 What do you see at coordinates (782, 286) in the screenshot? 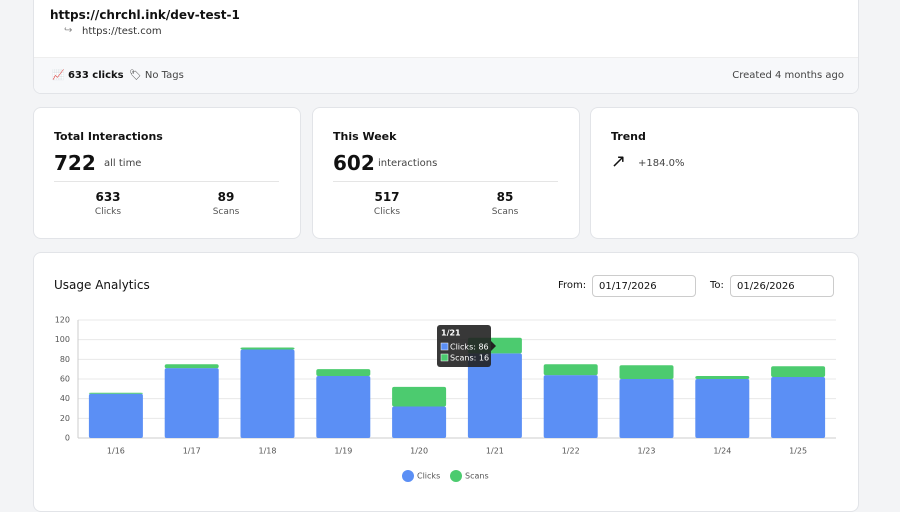
I see `to-date: 01/26/2026` at bounding box center [782, 286].